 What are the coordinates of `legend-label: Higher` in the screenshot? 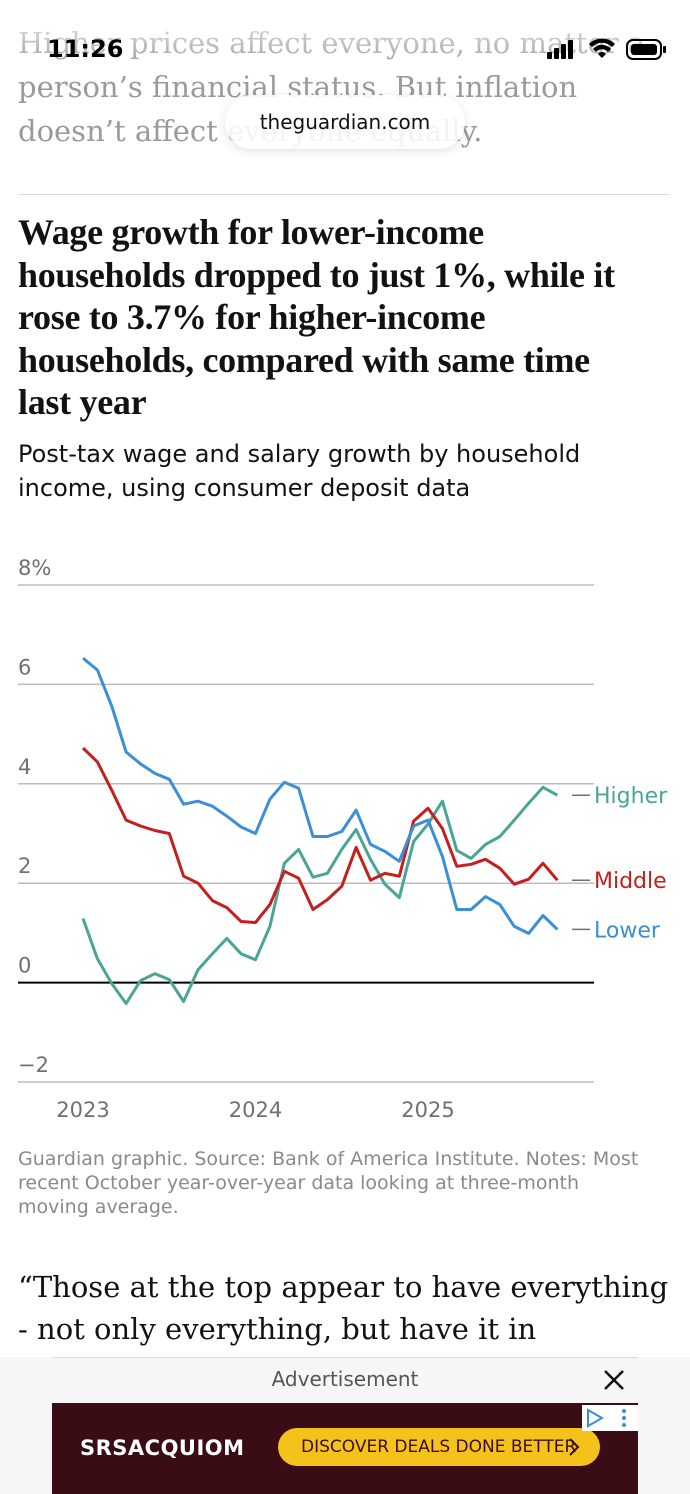 It's located at (631, 796).